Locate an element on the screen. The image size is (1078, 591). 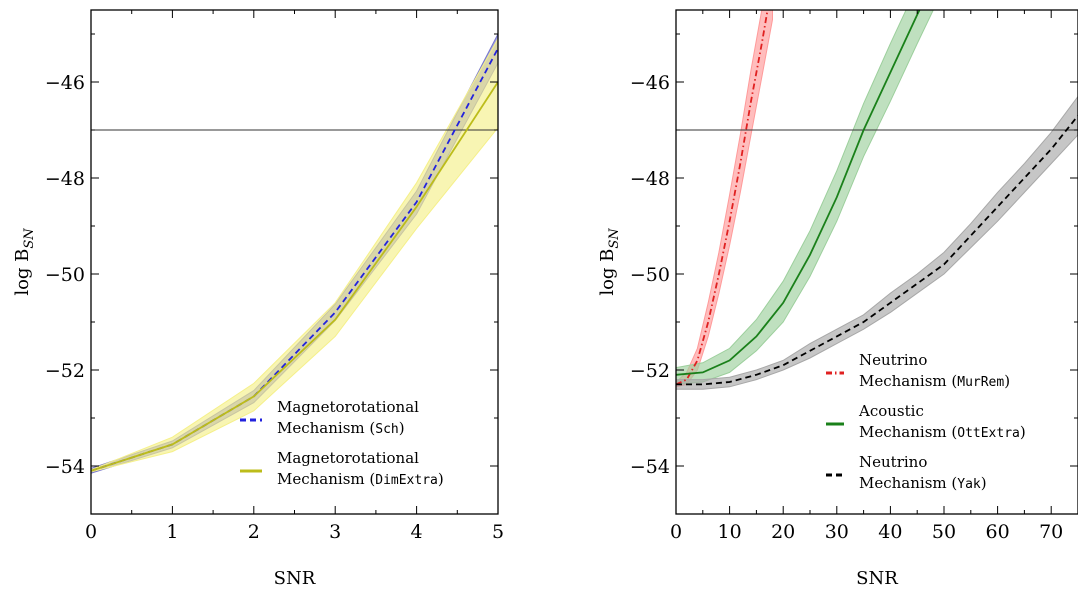
x-tick-label: 1 is located at coordinates (172, 532).